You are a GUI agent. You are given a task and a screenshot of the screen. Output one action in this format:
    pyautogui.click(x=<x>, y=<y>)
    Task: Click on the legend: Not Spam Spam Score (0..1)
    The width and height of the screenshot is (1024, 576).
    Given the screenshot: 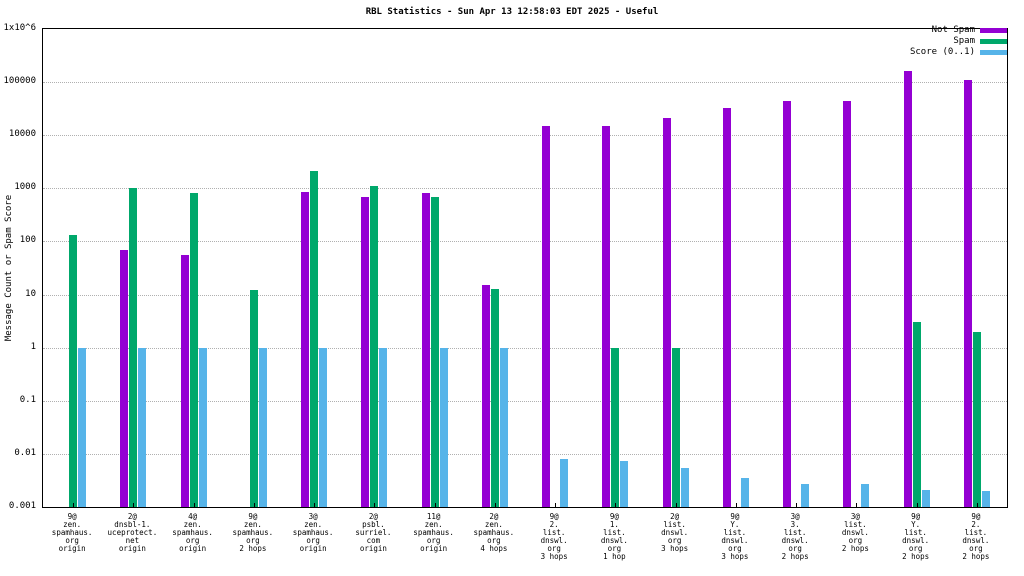 What is the action you would take?
    pyautogui.click(x=958, y=41)
    